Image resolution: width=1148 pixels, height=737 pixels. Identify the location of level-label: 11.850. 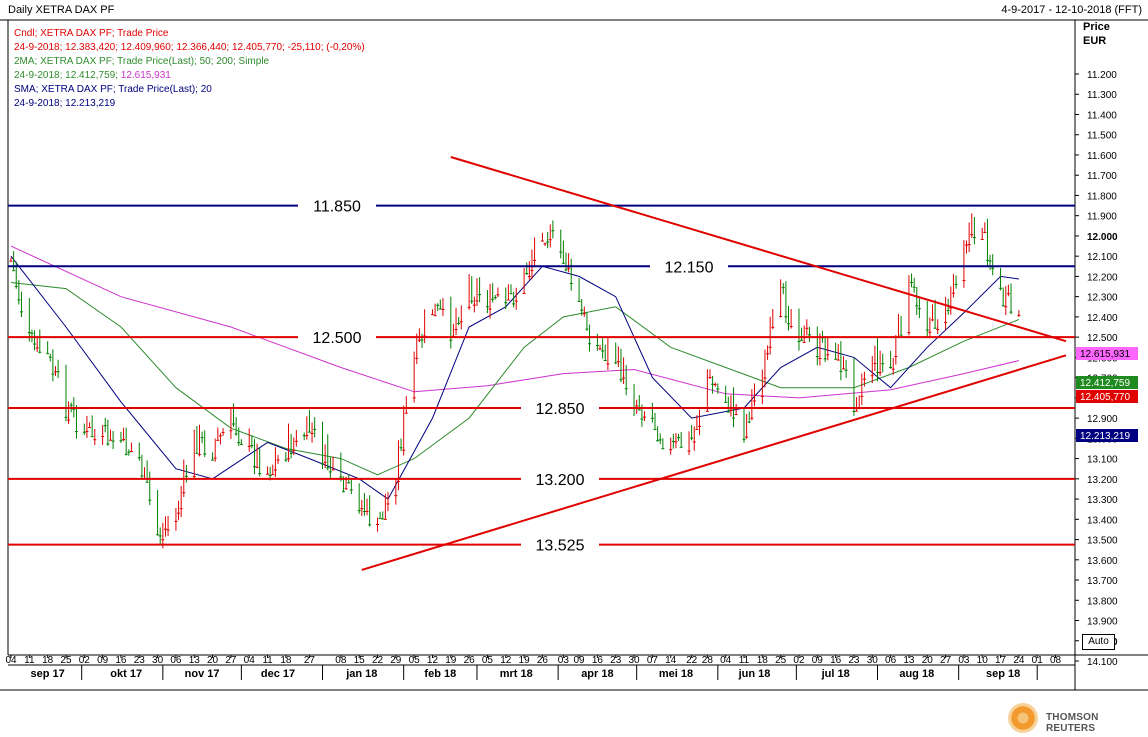
(337, 207).